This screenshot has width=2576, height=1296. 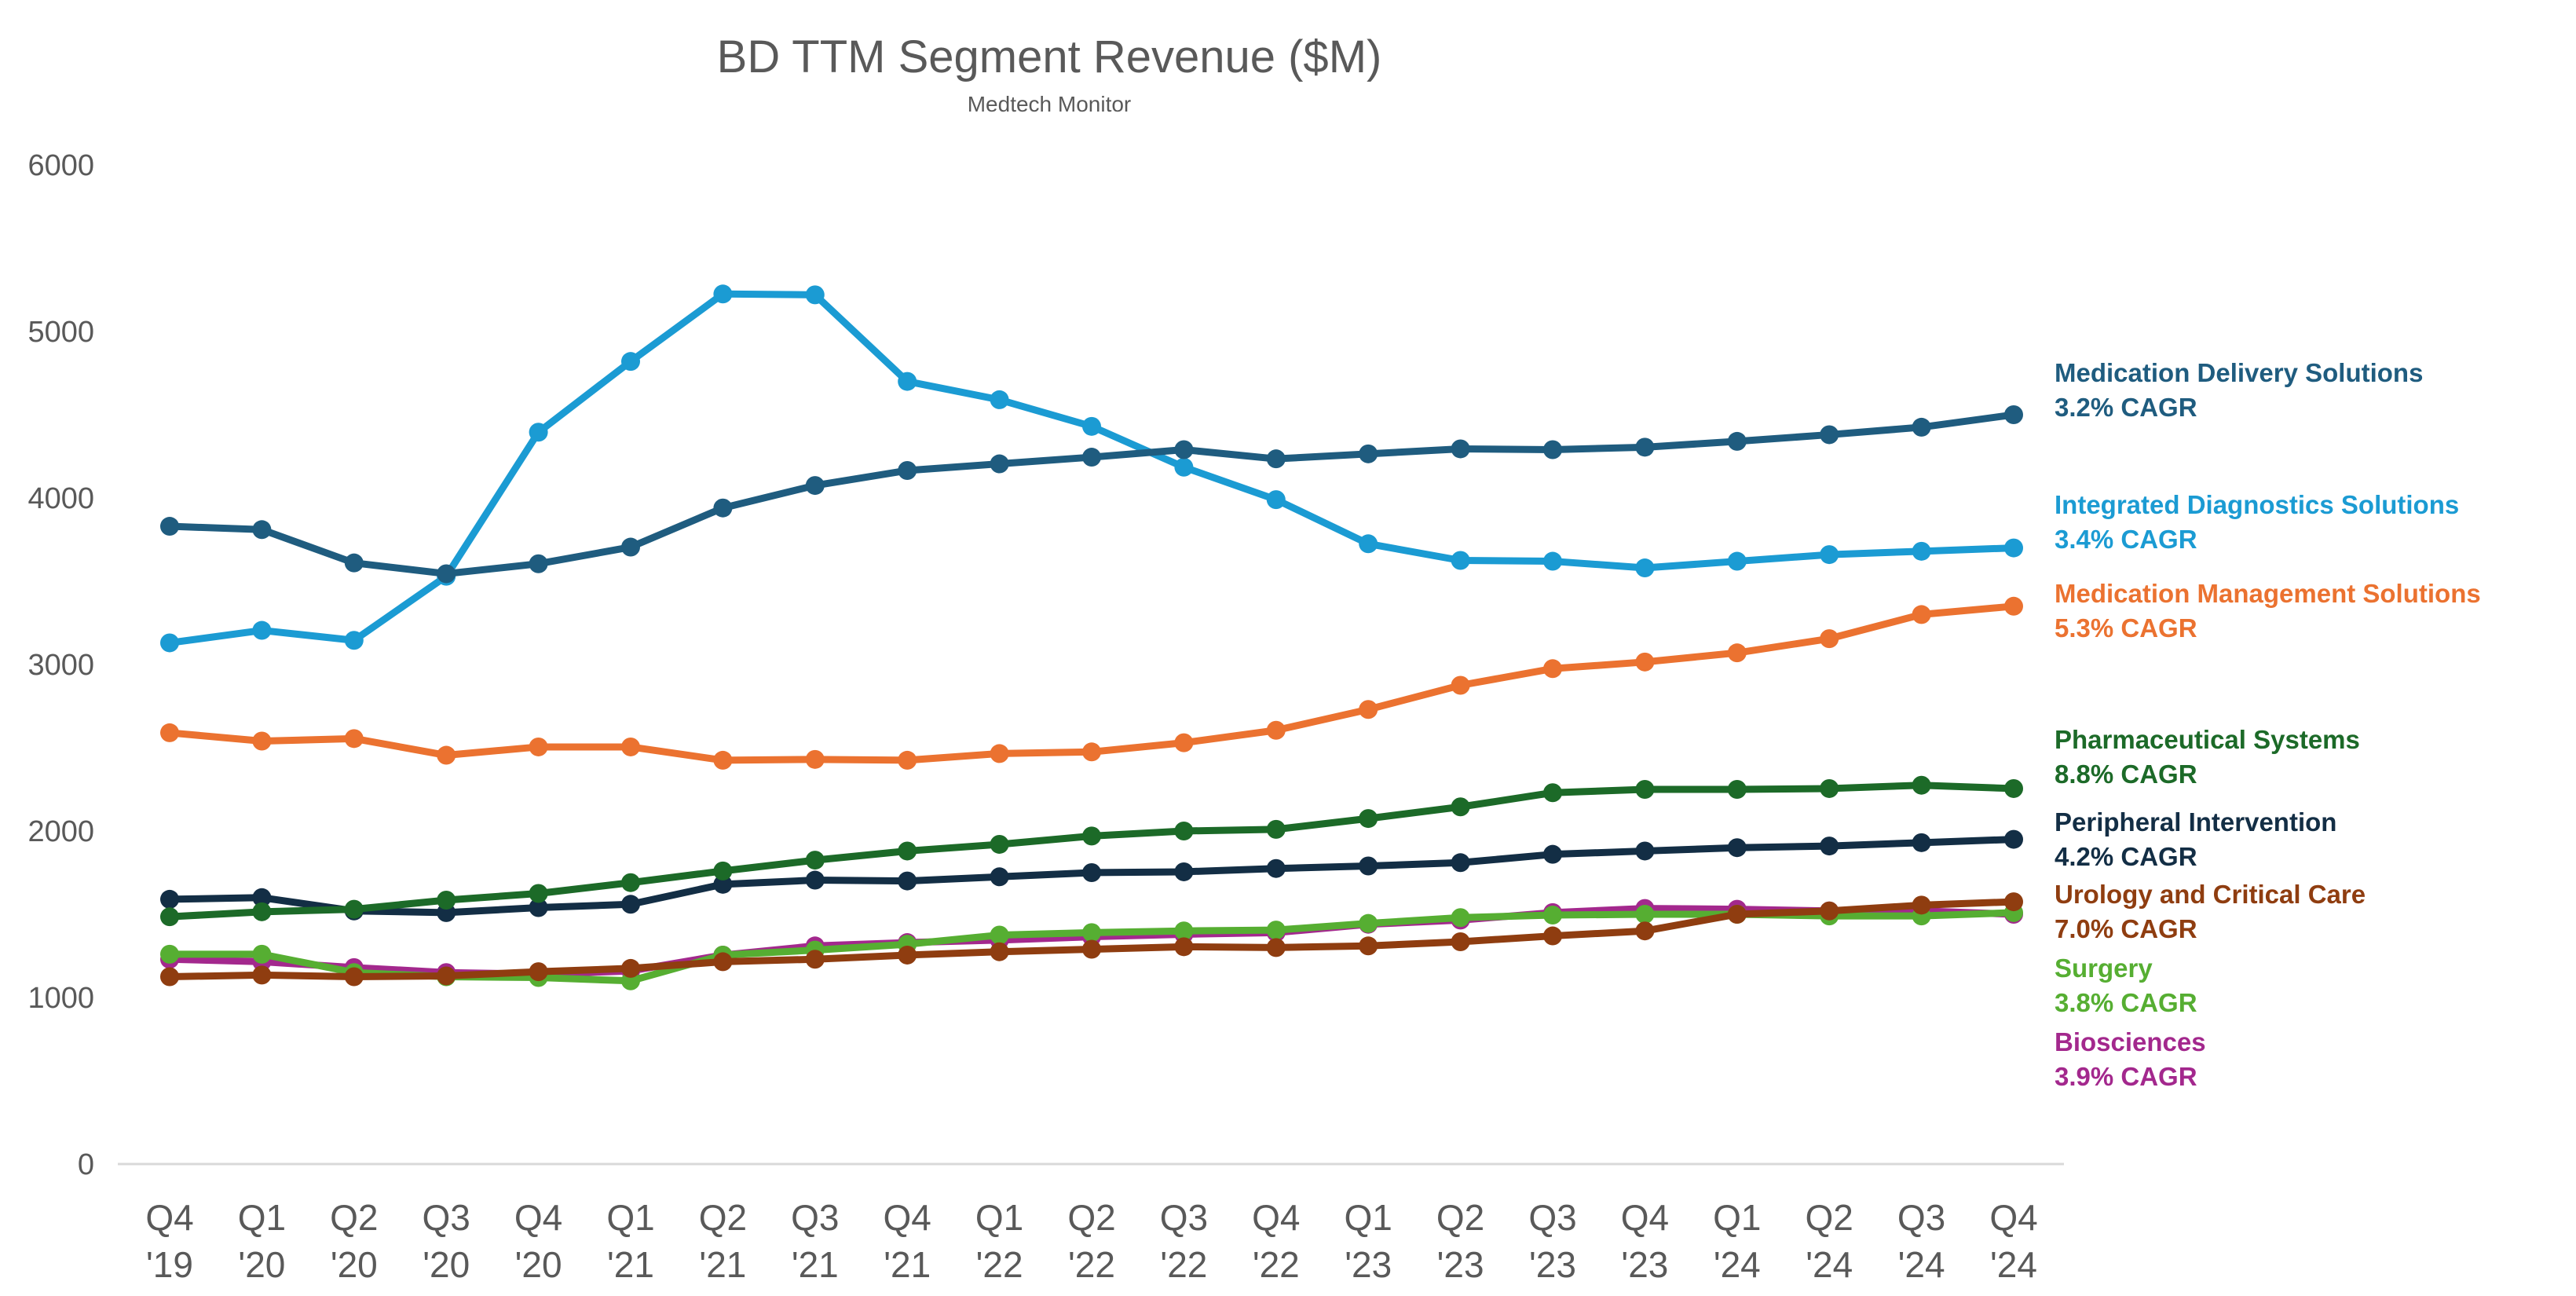 What do you see at coordinates (2210, 911) in the screenshot?
I see `legend-entry-urology-and-critical-care: Urology and Critical Care 7.0% CAGR` at bounding box center [2210, 911].